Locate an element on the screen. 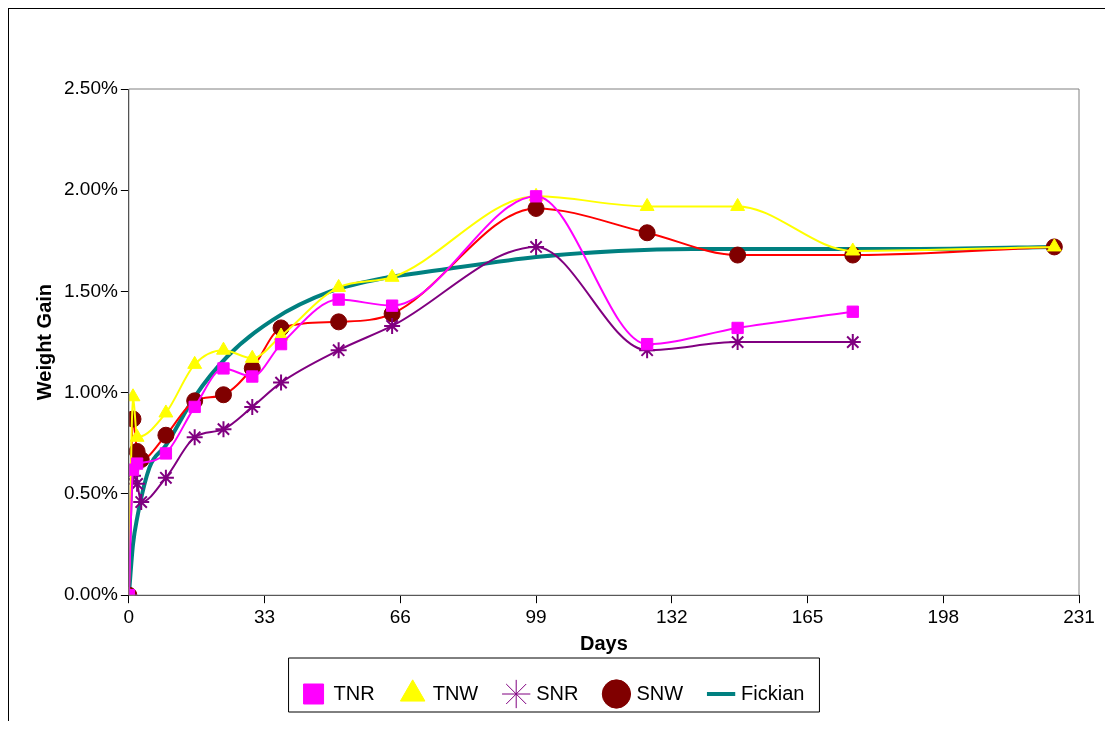  legend-label: SNR is located at coordinates (557, 692).